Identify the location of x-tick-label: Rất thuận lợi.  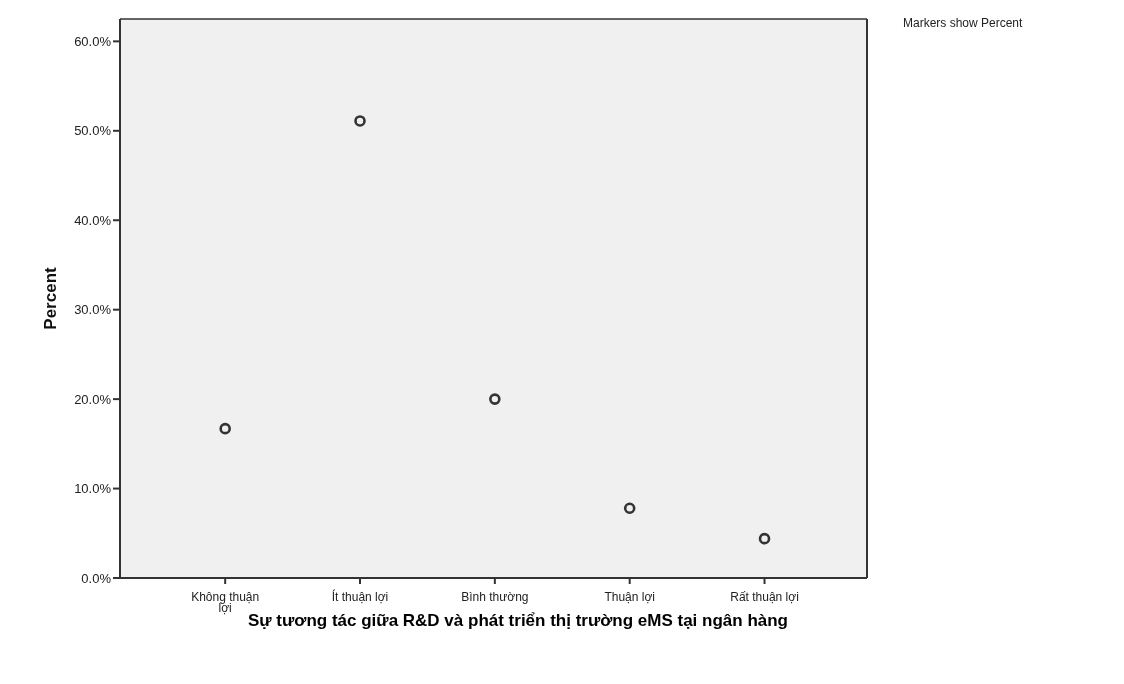
(764, 596).